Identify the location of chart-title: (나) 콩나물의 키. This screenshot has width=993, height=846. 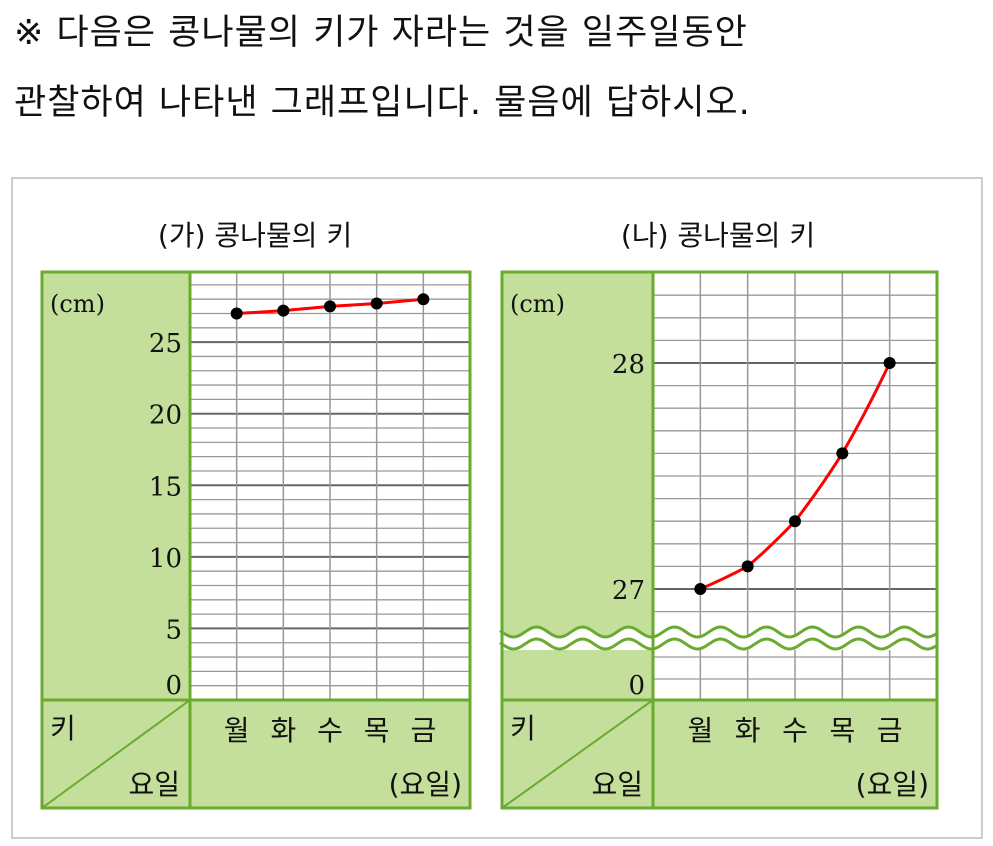
(718, 235).